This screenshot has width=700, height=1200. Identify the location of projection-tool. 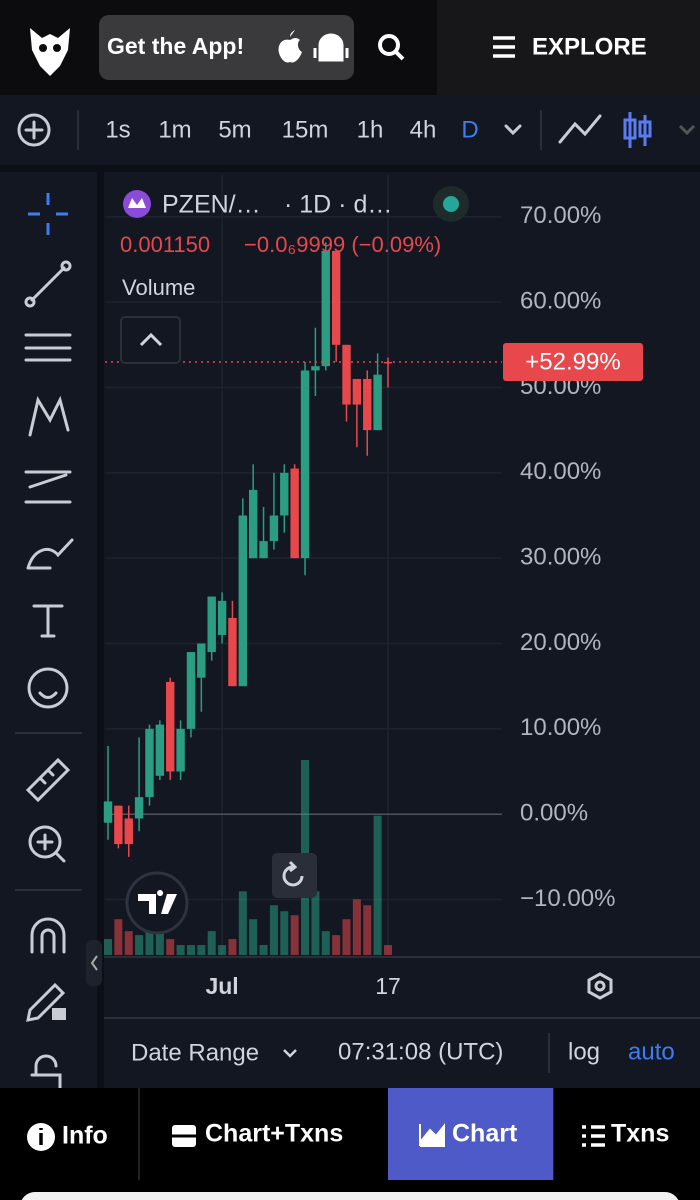
(48, 487).